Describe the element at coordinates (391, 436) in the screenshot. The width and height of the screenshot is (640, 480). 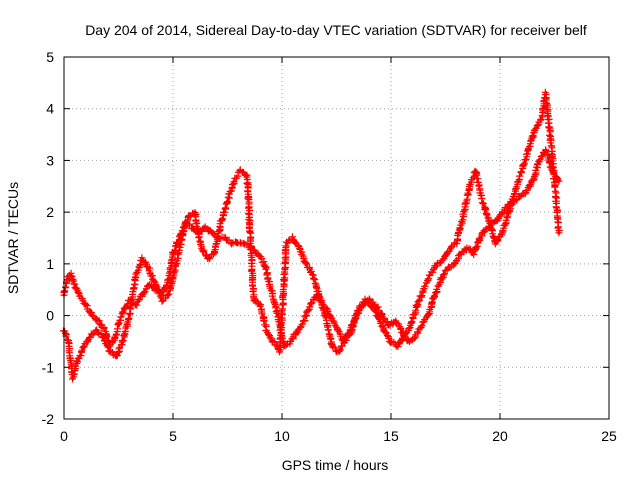
I see `x-tick-label: 15` at that location.